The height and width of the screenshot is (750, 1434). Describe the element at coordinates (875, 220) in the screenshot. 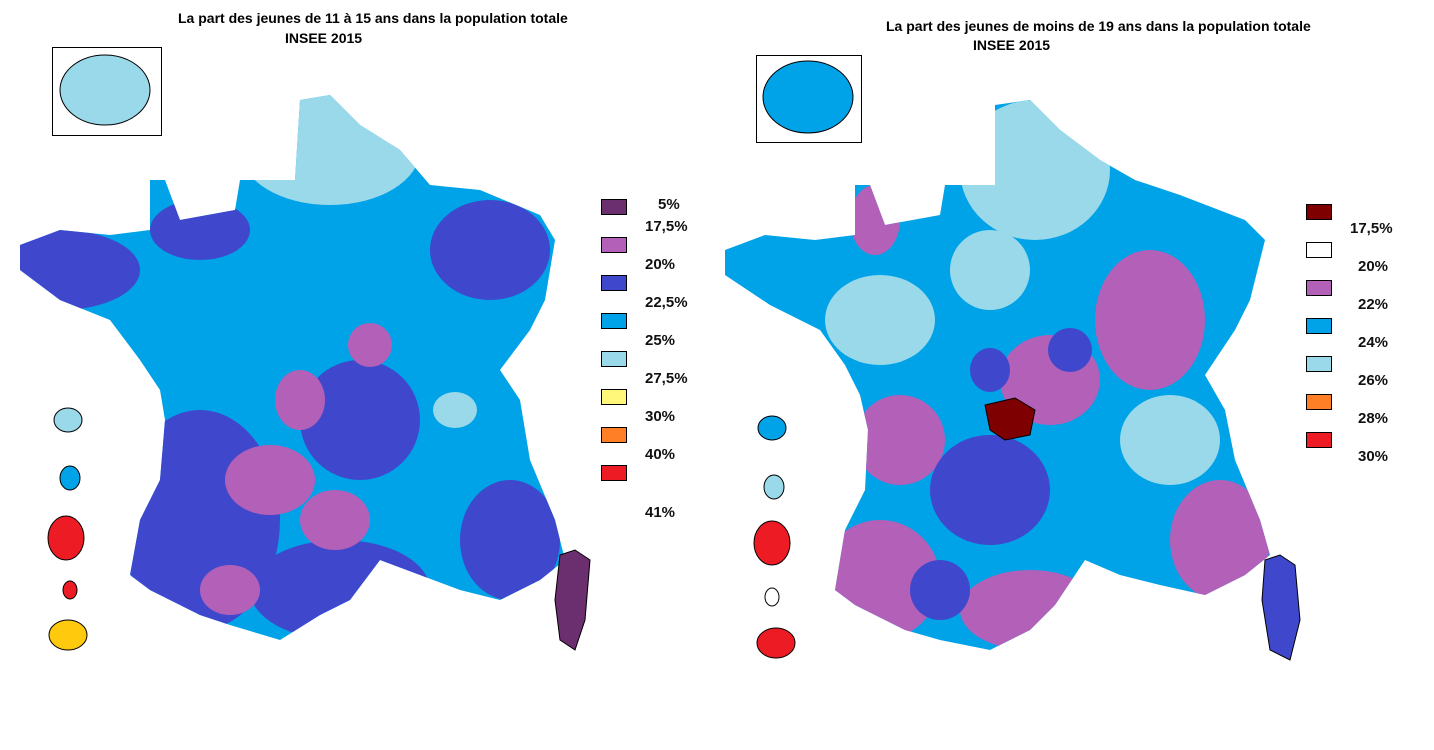

I see `right-region-normandy` at that location.